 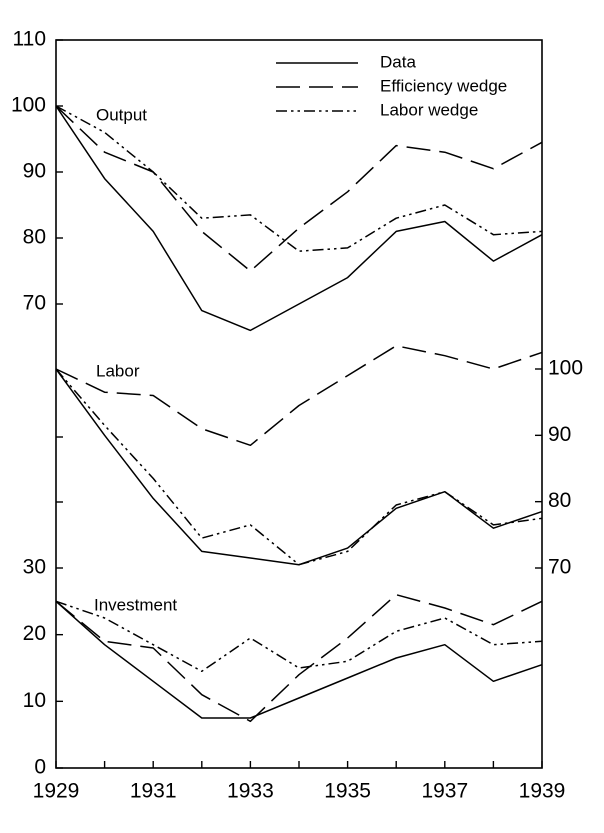 I want to click on x-axis: 1929 1931 1933 1935 1937 1939, so click(x=299, y=782).